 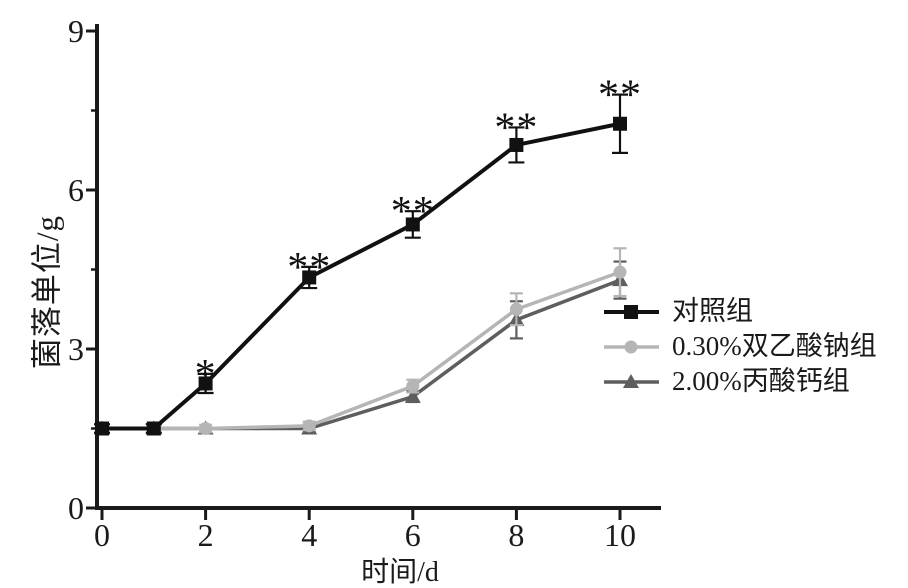 I want to click on legend-item-sodium-diacetate: 0.30%双乙酸钠组, so click(x=740, y=346).